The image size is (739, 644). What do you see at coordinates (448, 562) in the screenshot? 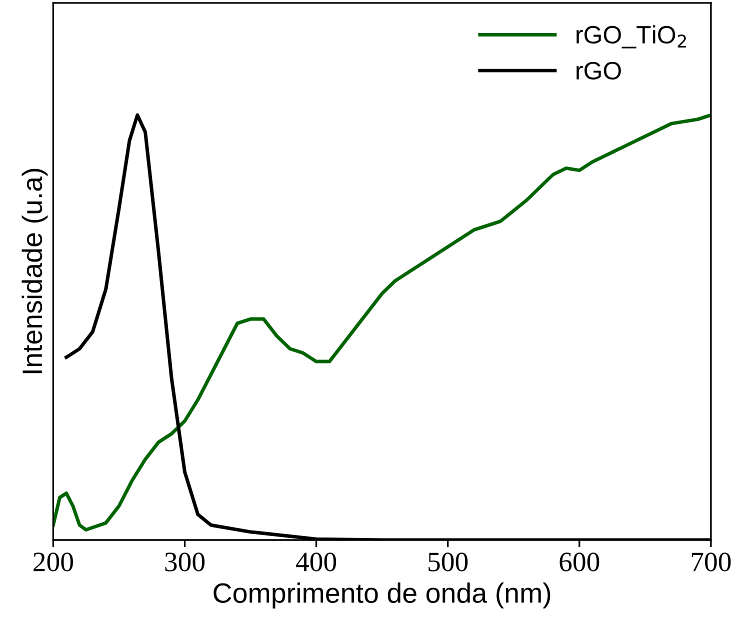
I see `x-tick-label: 500` at bounding box center [448, 562].